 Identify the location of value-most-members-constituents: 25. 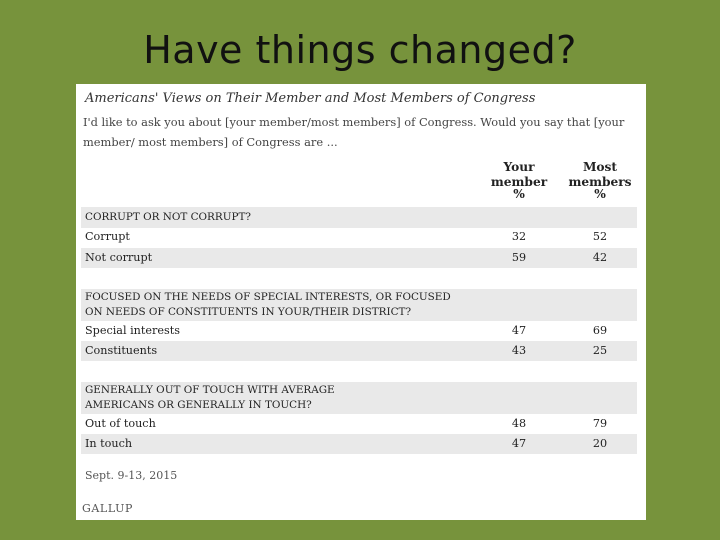
(600, 350).